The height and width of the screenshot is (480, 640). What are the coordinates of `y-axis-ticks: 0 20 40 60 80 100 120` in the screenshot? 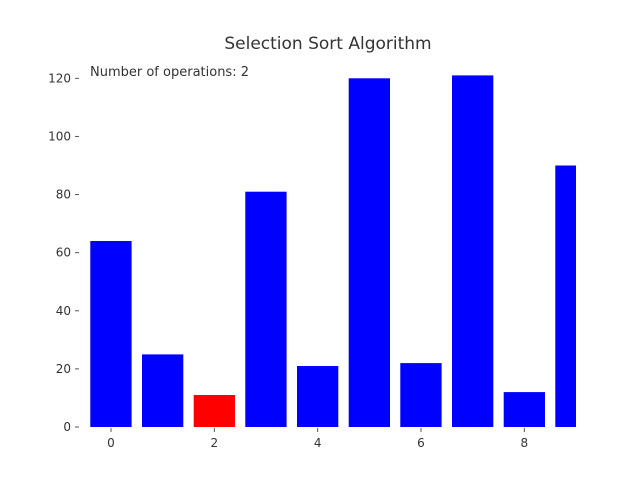 It's located at (63, 252).